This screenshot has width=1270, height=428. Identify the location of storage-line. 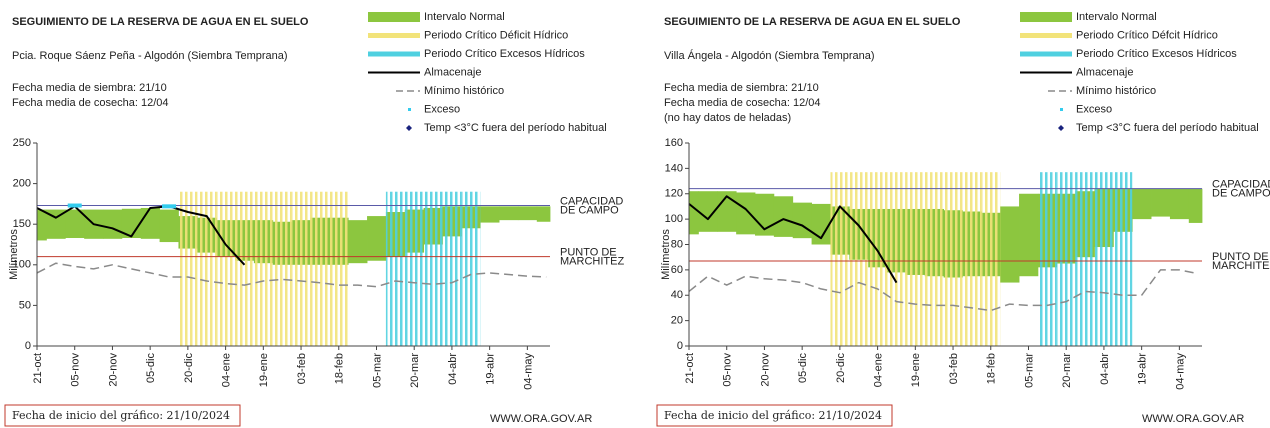
(793, 239).